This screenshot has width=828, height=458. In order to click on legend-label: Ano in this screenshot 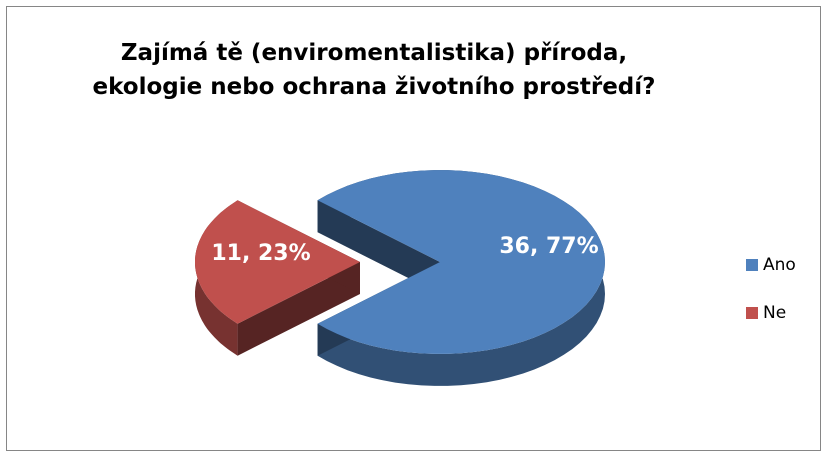, I will do `click(779, 265)`.